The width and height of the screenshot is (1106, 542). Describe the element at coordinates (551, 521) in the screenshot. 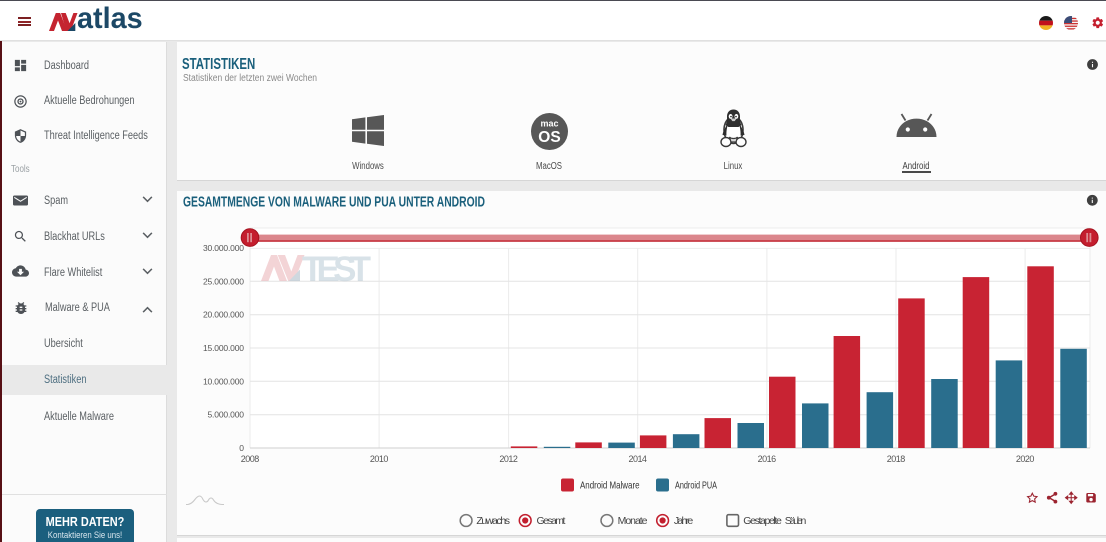

I see `svg-text: Gesamt` at that location.